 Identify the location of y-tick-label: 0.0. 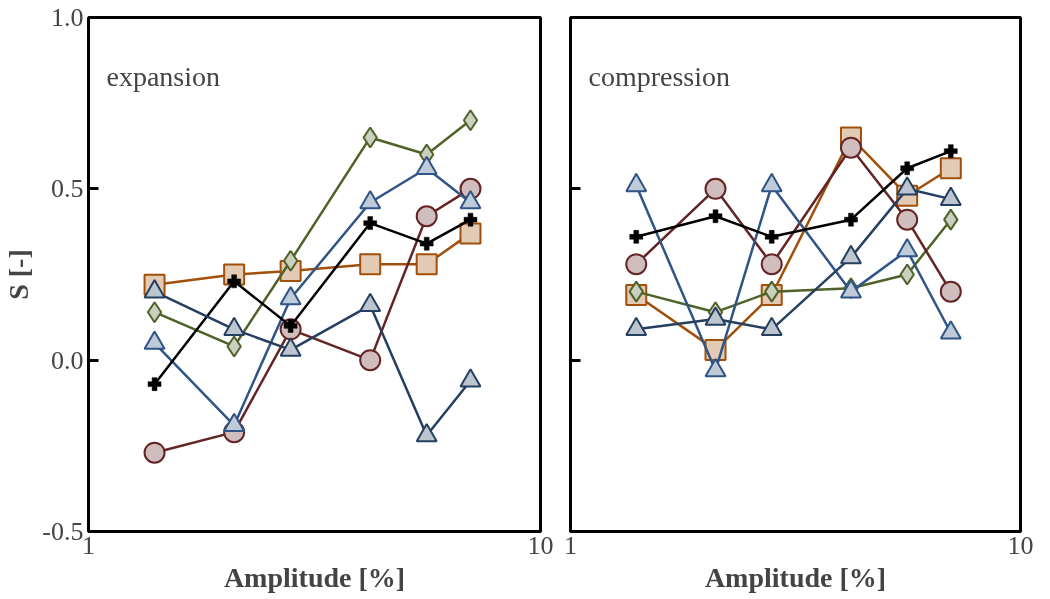
(67, 360).